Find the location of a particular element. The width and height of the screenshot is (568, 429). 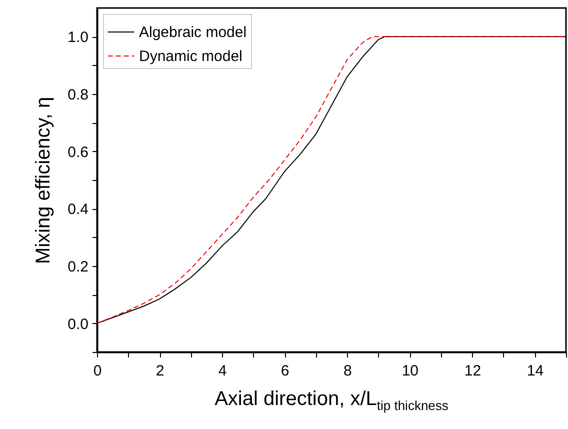

x-tick-label: 14 is located at coordinates (535, 371).